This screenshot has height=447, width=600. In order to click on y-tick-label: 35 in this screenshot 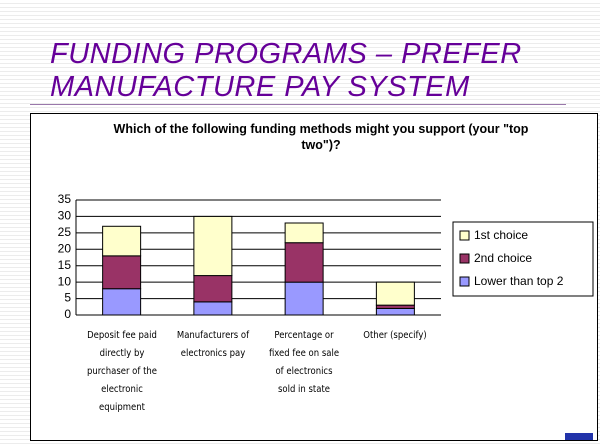, I will do `click(65, 199)`.